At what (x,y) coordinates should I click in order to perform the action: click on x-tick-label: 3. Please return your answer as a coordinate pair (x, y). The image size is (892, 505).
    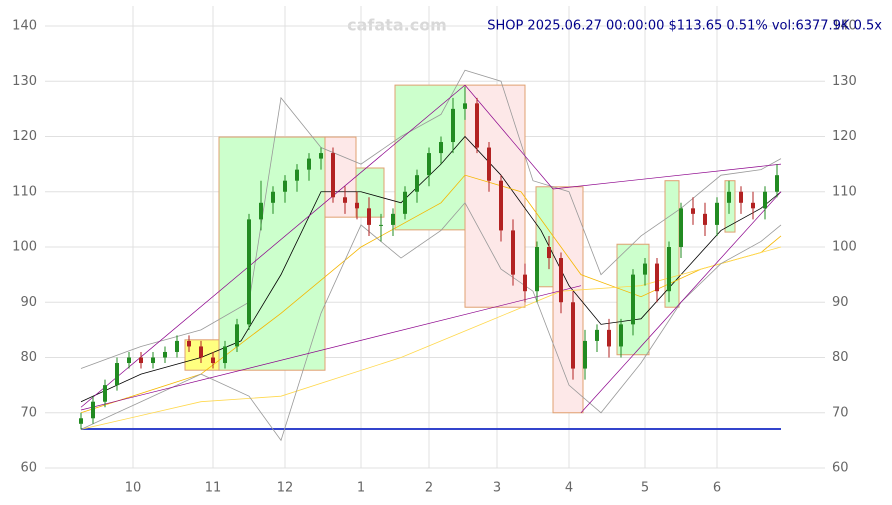
    Looking at the image, I should click on (497, 488).